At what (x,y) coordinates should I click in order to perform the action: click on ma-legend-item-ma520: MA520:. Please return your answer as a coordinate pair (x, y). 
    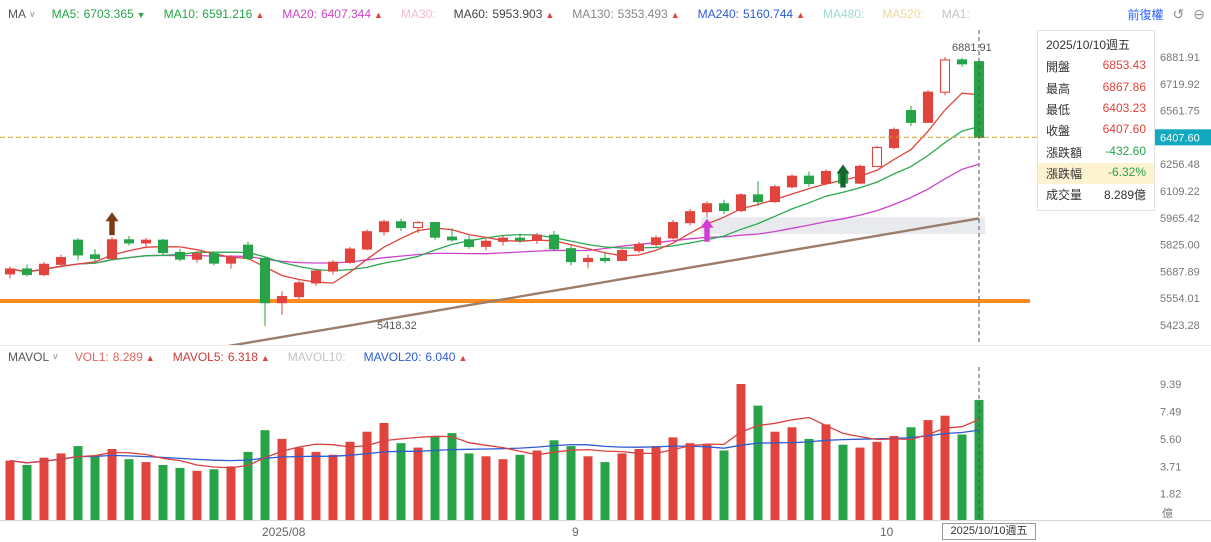
    Looking at the image, I should click on (902, 14).